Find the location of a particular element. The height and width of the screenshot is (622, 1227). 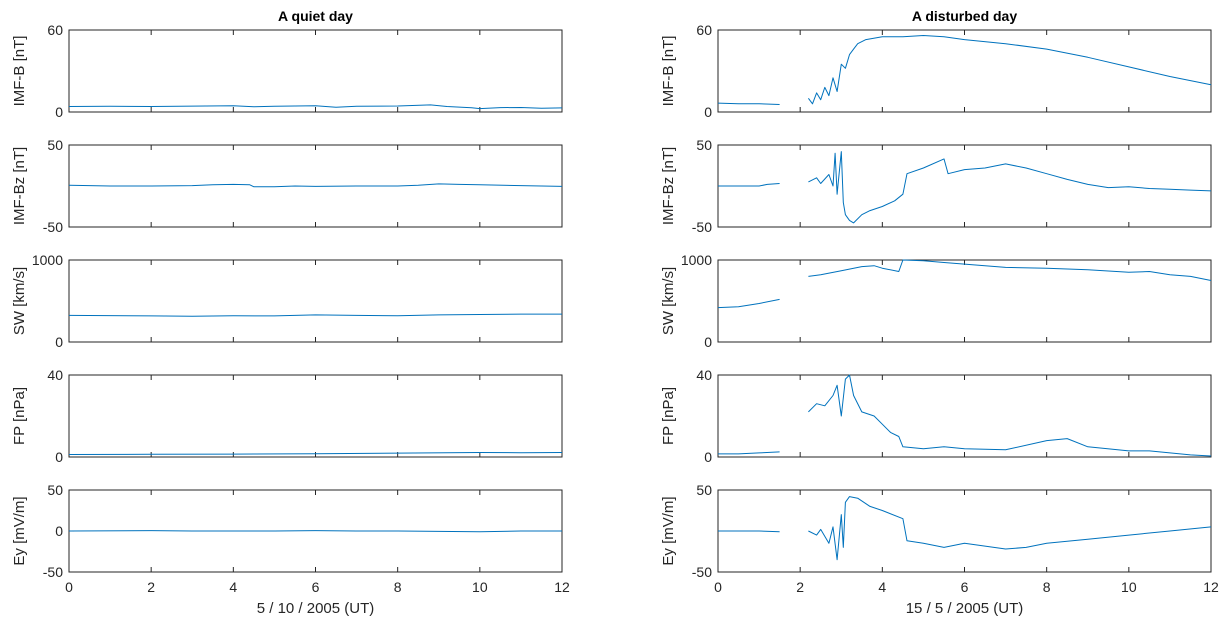

chart-title: A quiet day is located at coordinates (315, 16).